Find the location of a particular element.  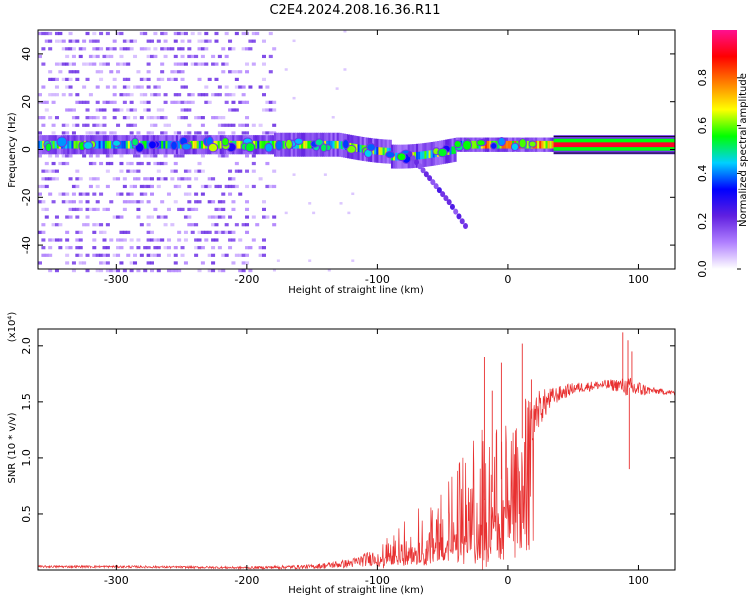

snr-x-tick-label: -100 is located at coordinates (377, 580).